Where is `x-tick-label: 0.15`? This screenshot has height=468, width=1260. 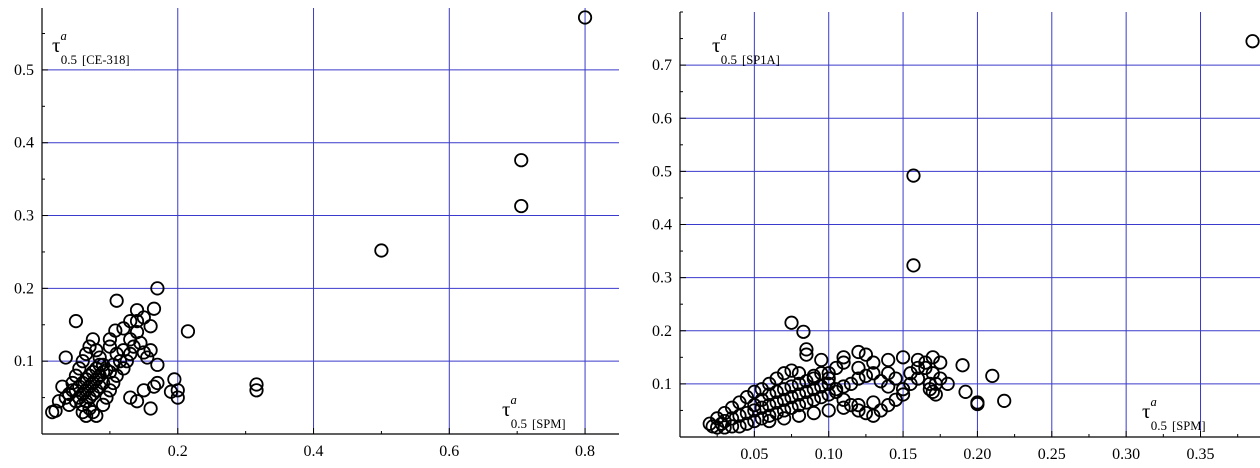
x-tick-label: 0.15 is located at coordinates (903, 454).